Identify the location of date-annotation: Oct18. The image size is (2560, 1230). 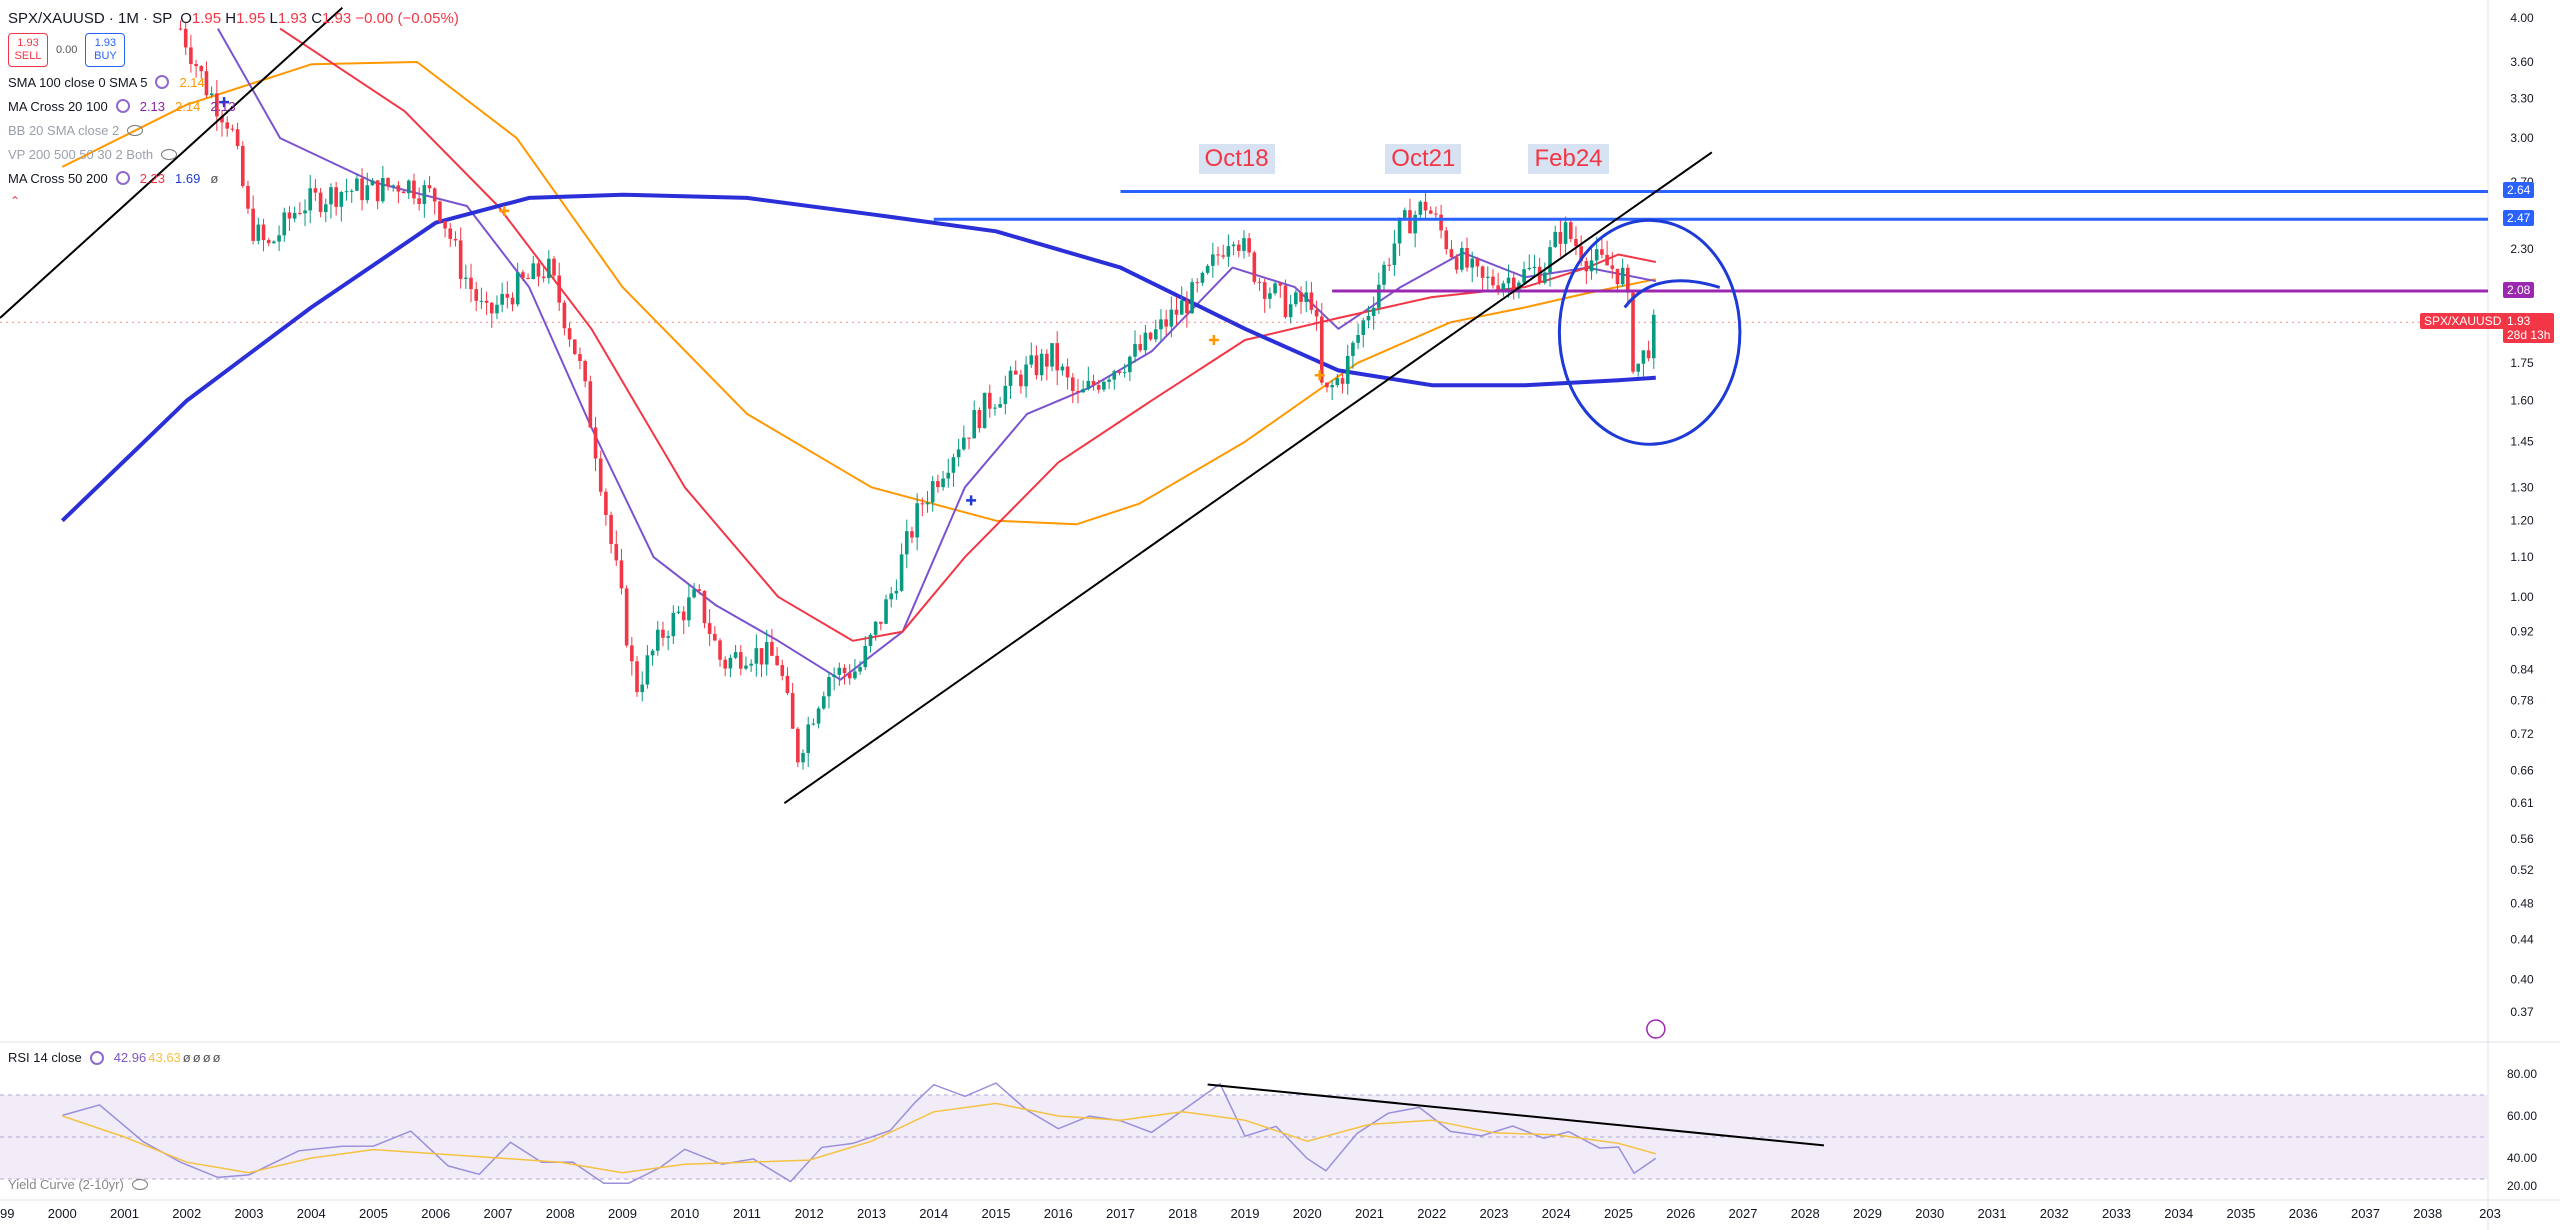
(1236, 158).